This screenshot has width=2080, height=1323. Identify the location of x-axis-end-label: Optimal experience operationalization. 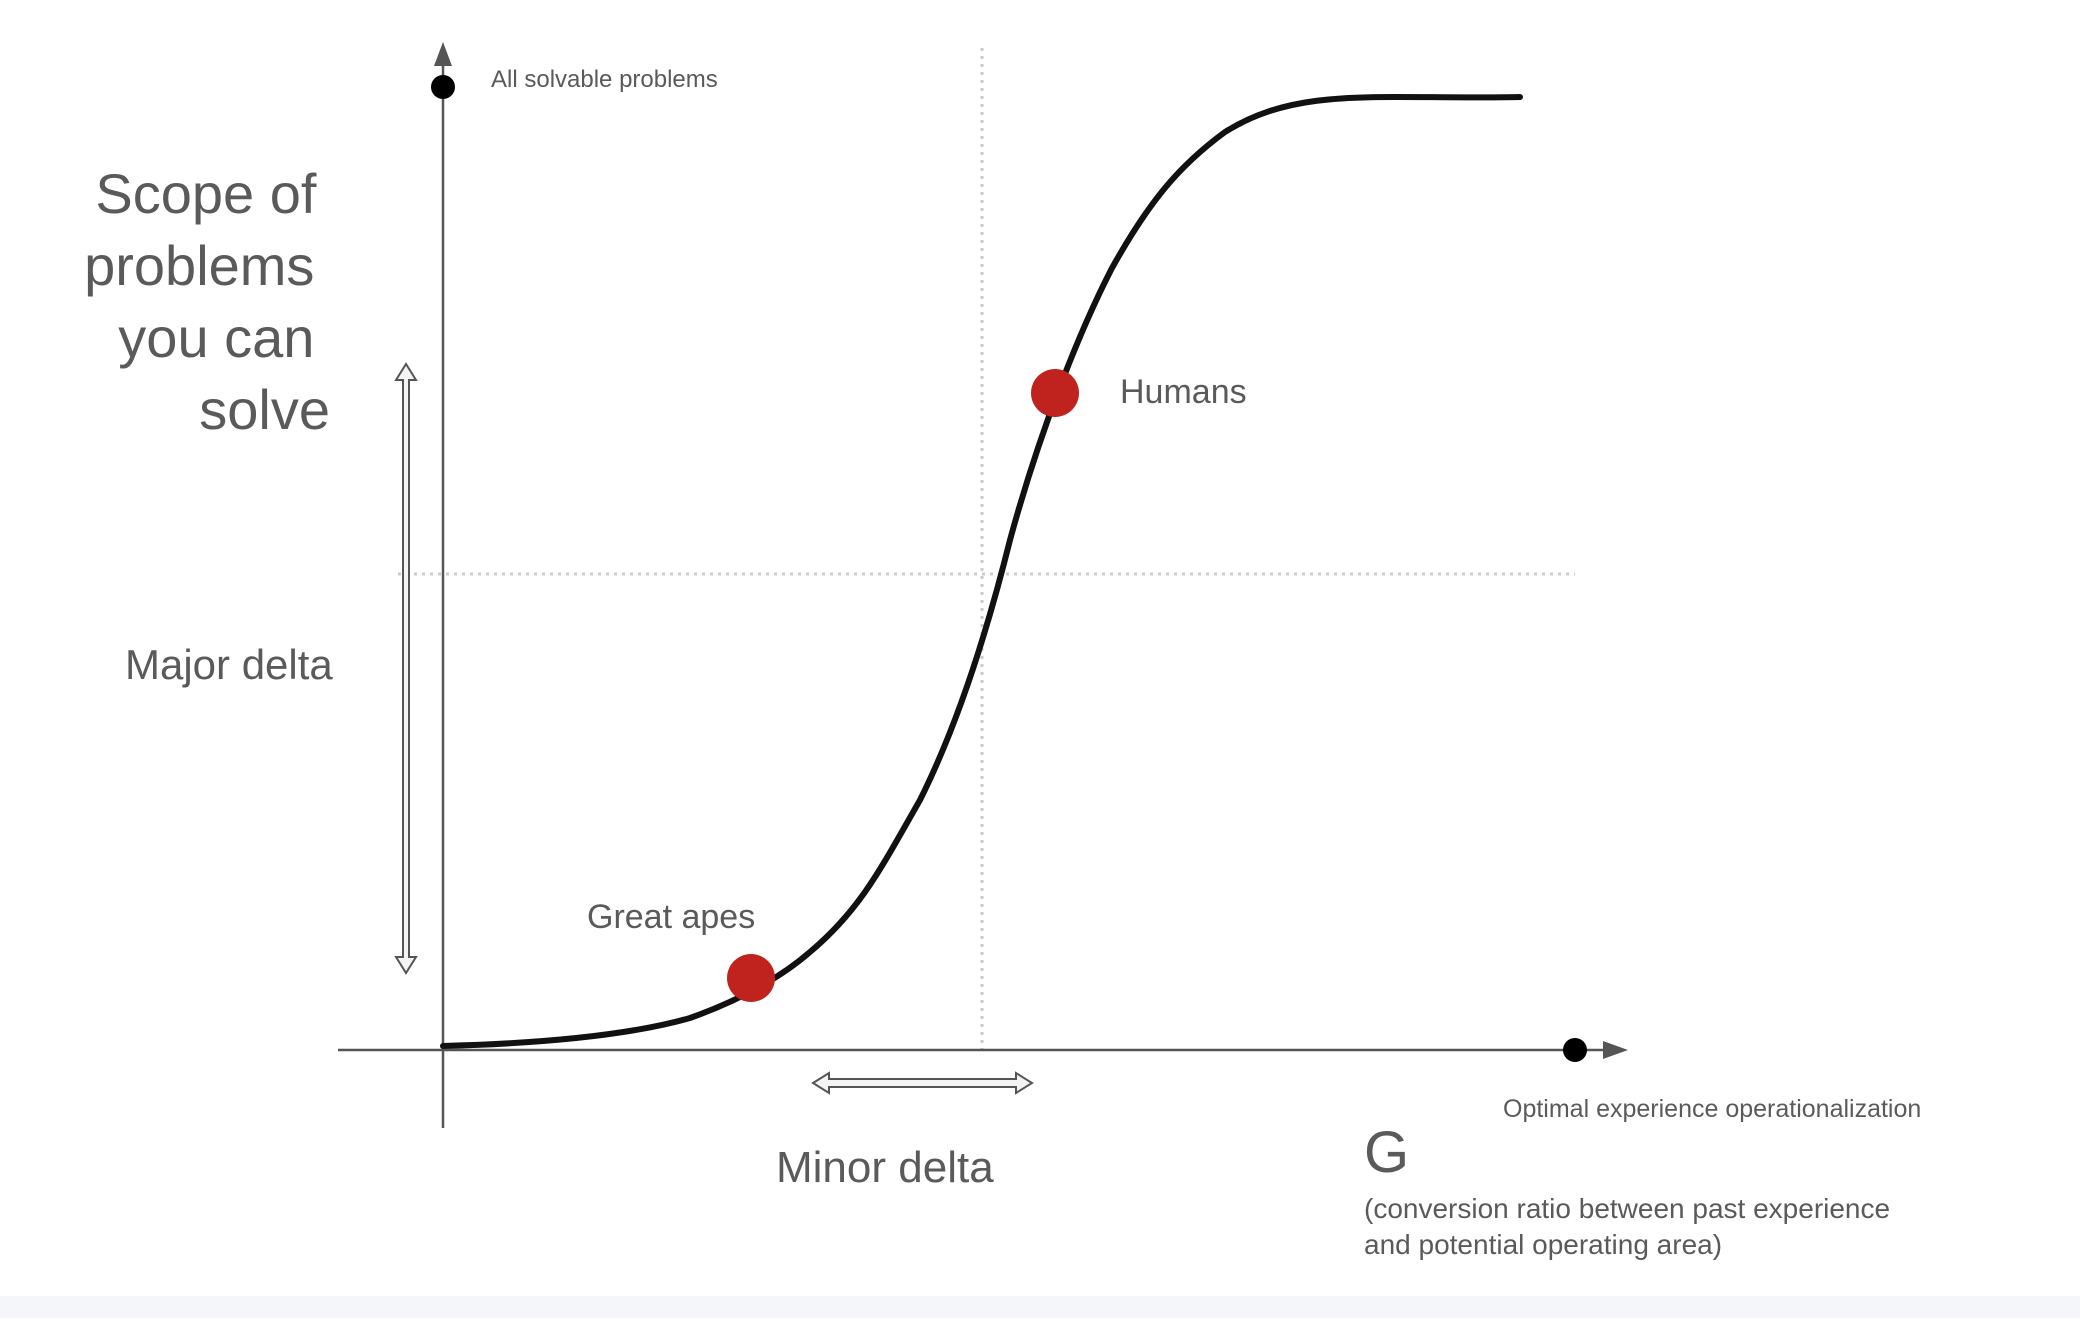
(1712, 1109).